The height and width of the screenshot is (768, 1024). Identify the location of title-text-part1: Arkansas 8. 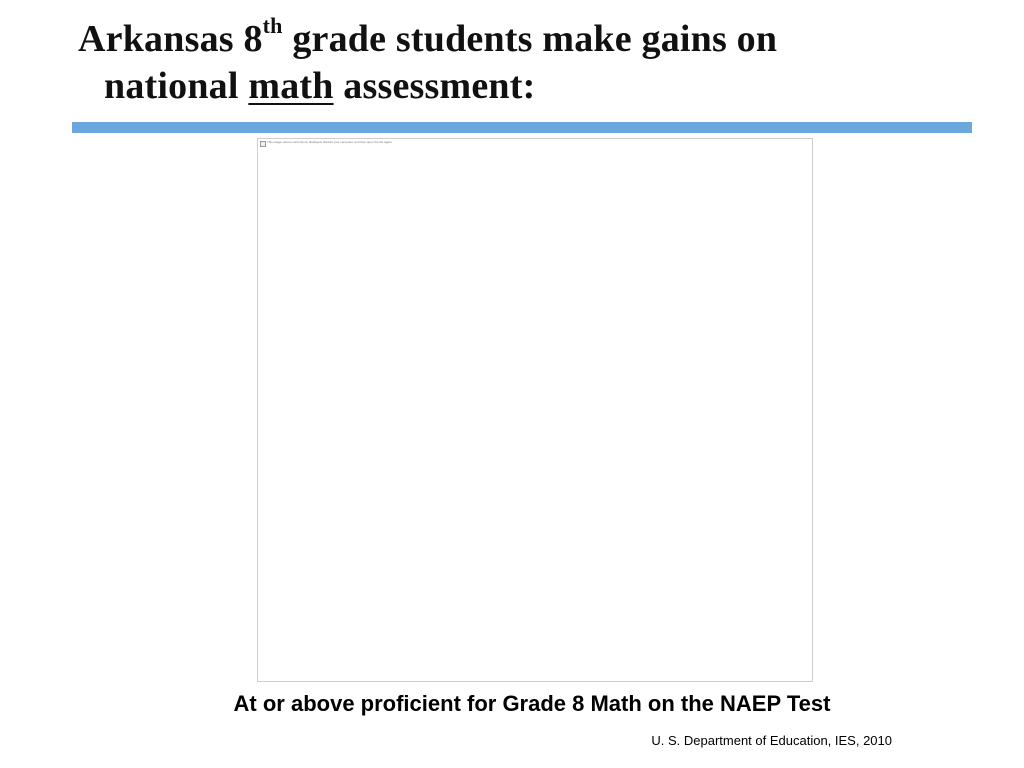
(170, 39).